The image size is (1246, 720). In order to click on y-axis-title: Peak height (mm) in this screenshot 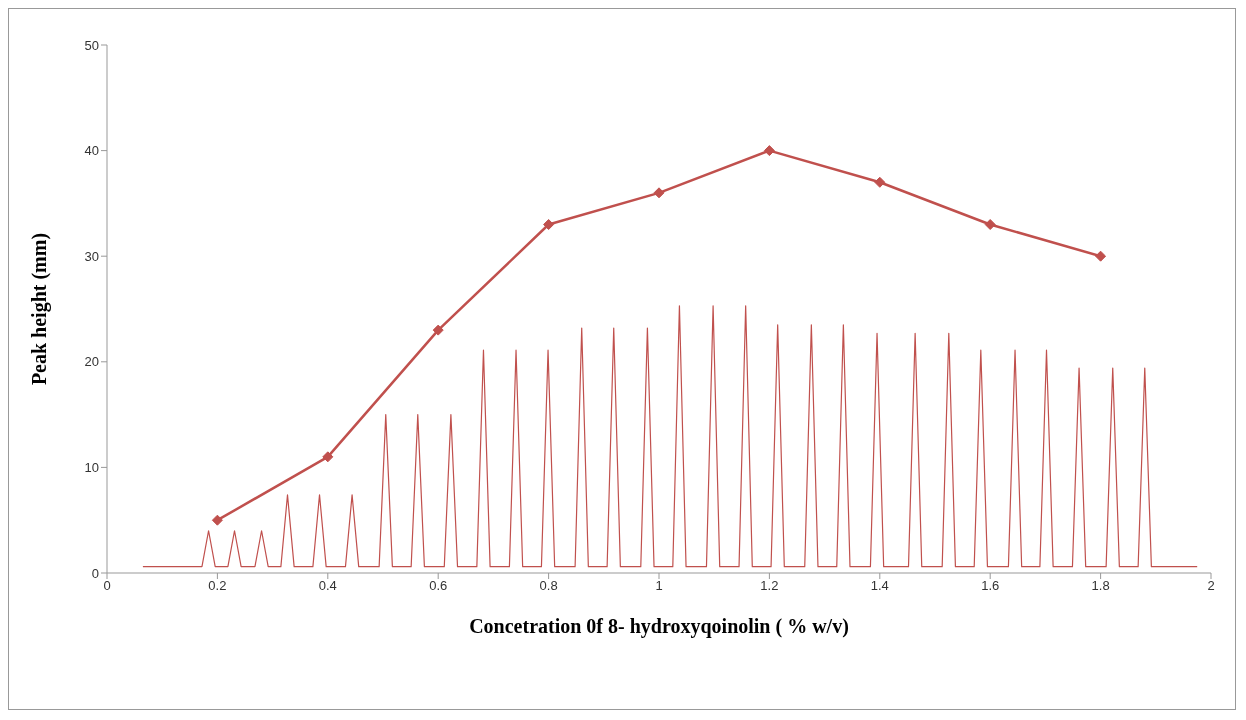, I will do `click(40, 309)`.